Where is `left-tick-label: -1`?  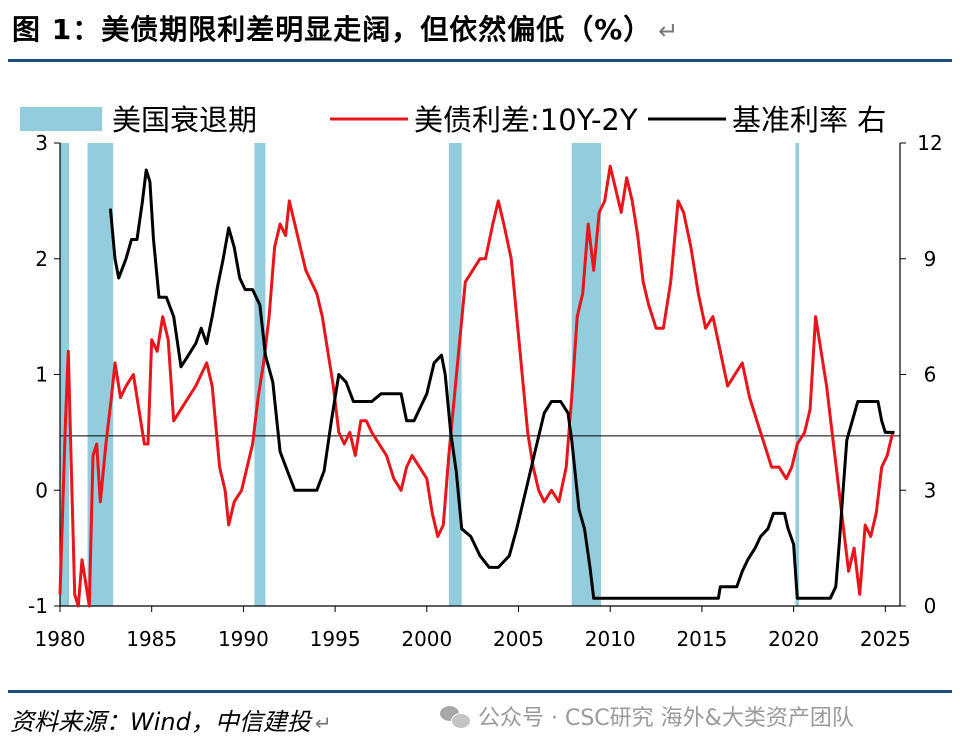 left-tick-label: -1 is located at coordinates (38, 606).